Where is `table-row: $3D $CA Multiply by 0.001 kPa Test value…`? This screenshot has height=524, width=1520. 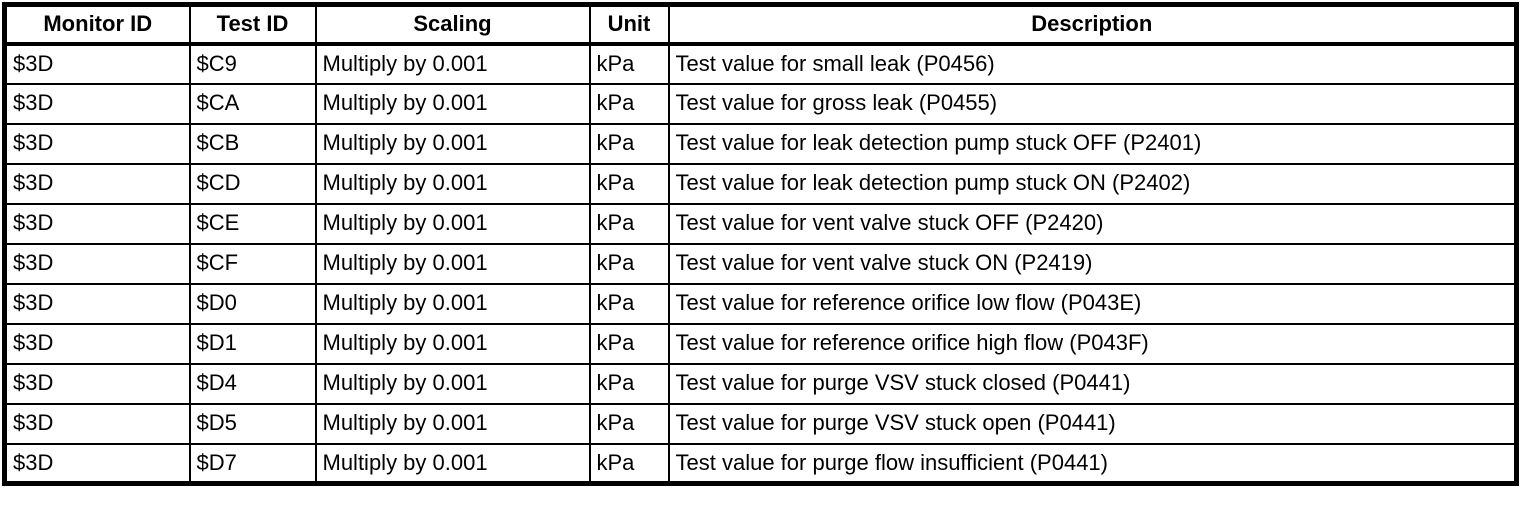 table-row: $3D $CA Multiply by 0.001 kPa Test value… is located at coordinates (760, 103).